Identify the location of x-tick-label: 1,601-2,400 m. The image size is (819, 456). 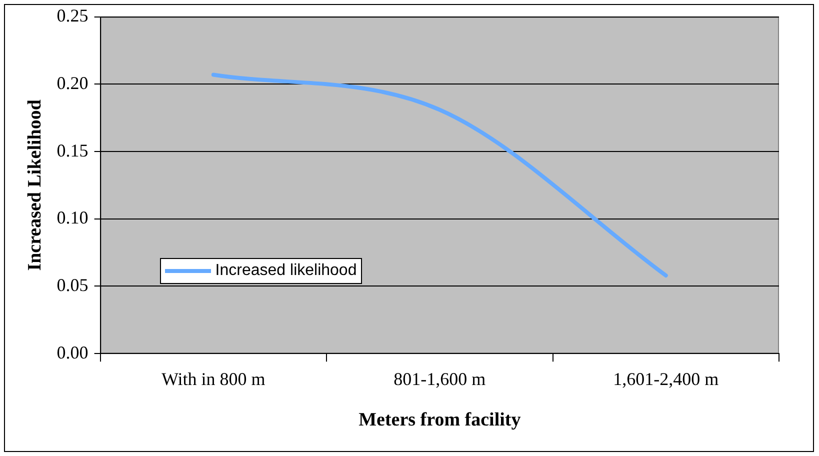
(666, 379).